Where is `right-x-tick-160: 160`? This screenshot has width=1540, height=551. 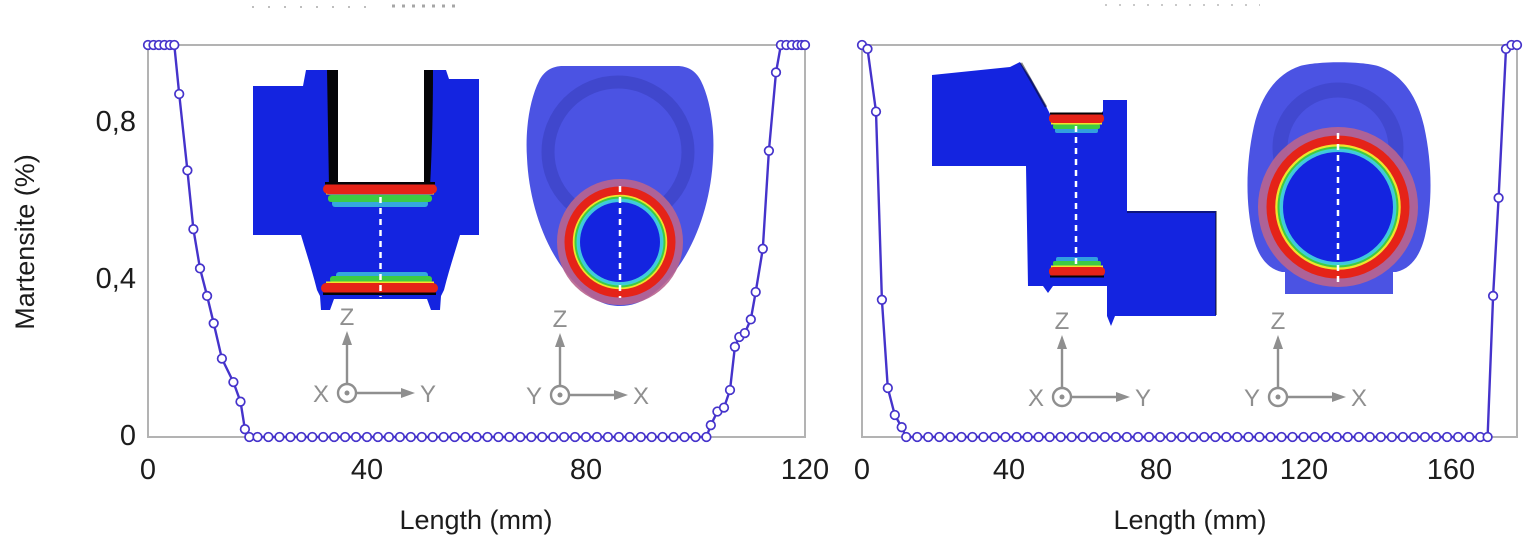
right-x-tick-160: 160 is located at coordinates (1451, 470).